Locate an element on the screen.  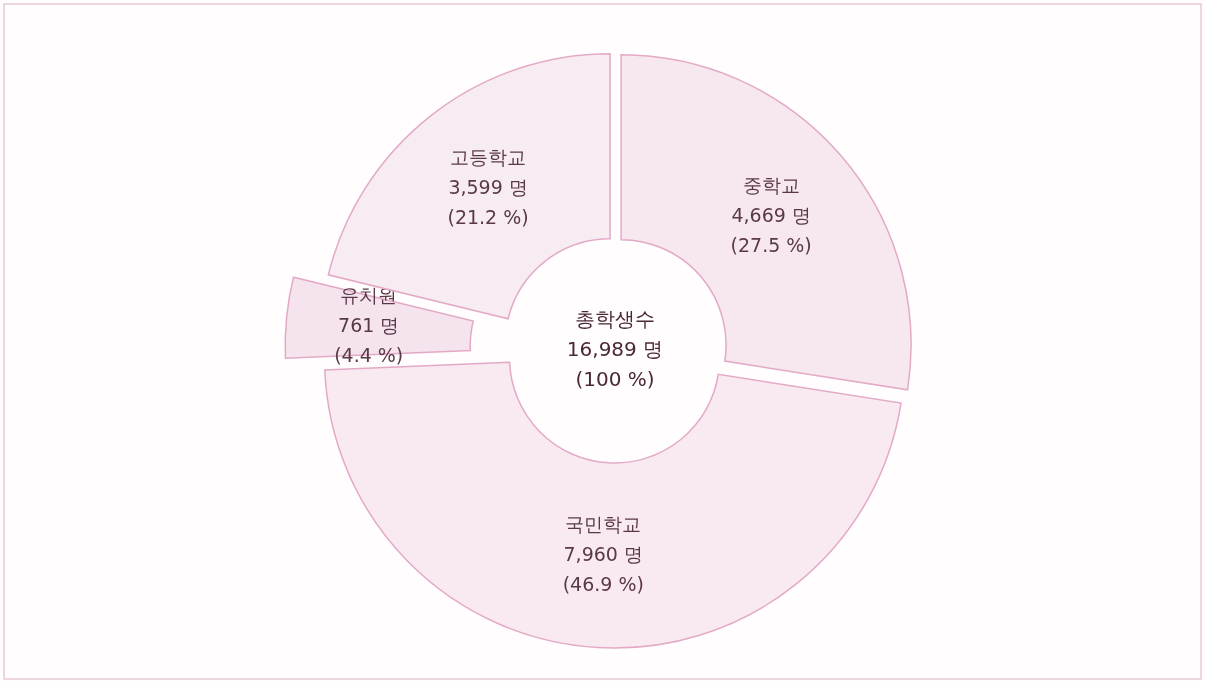
slice-label: 국민학교 is located at coordinates (603, 523).